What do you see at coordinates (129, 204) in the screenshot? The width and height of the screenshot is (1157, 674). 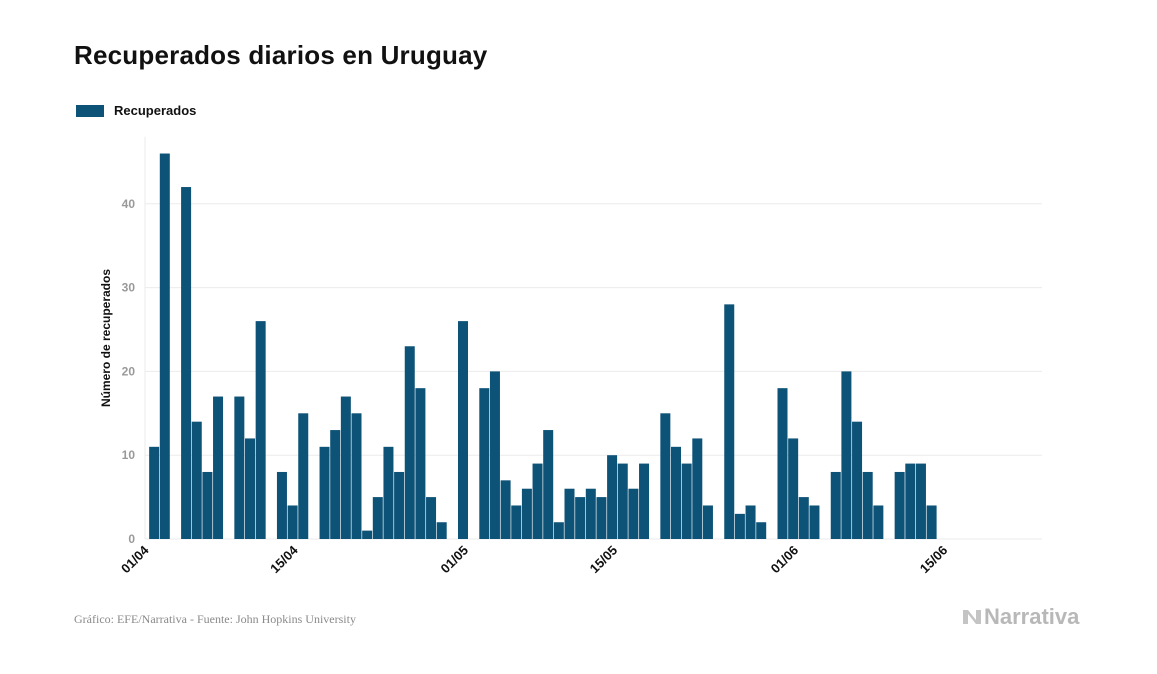 I see `y-tick-label: 40` at bounding box center [129, 204].